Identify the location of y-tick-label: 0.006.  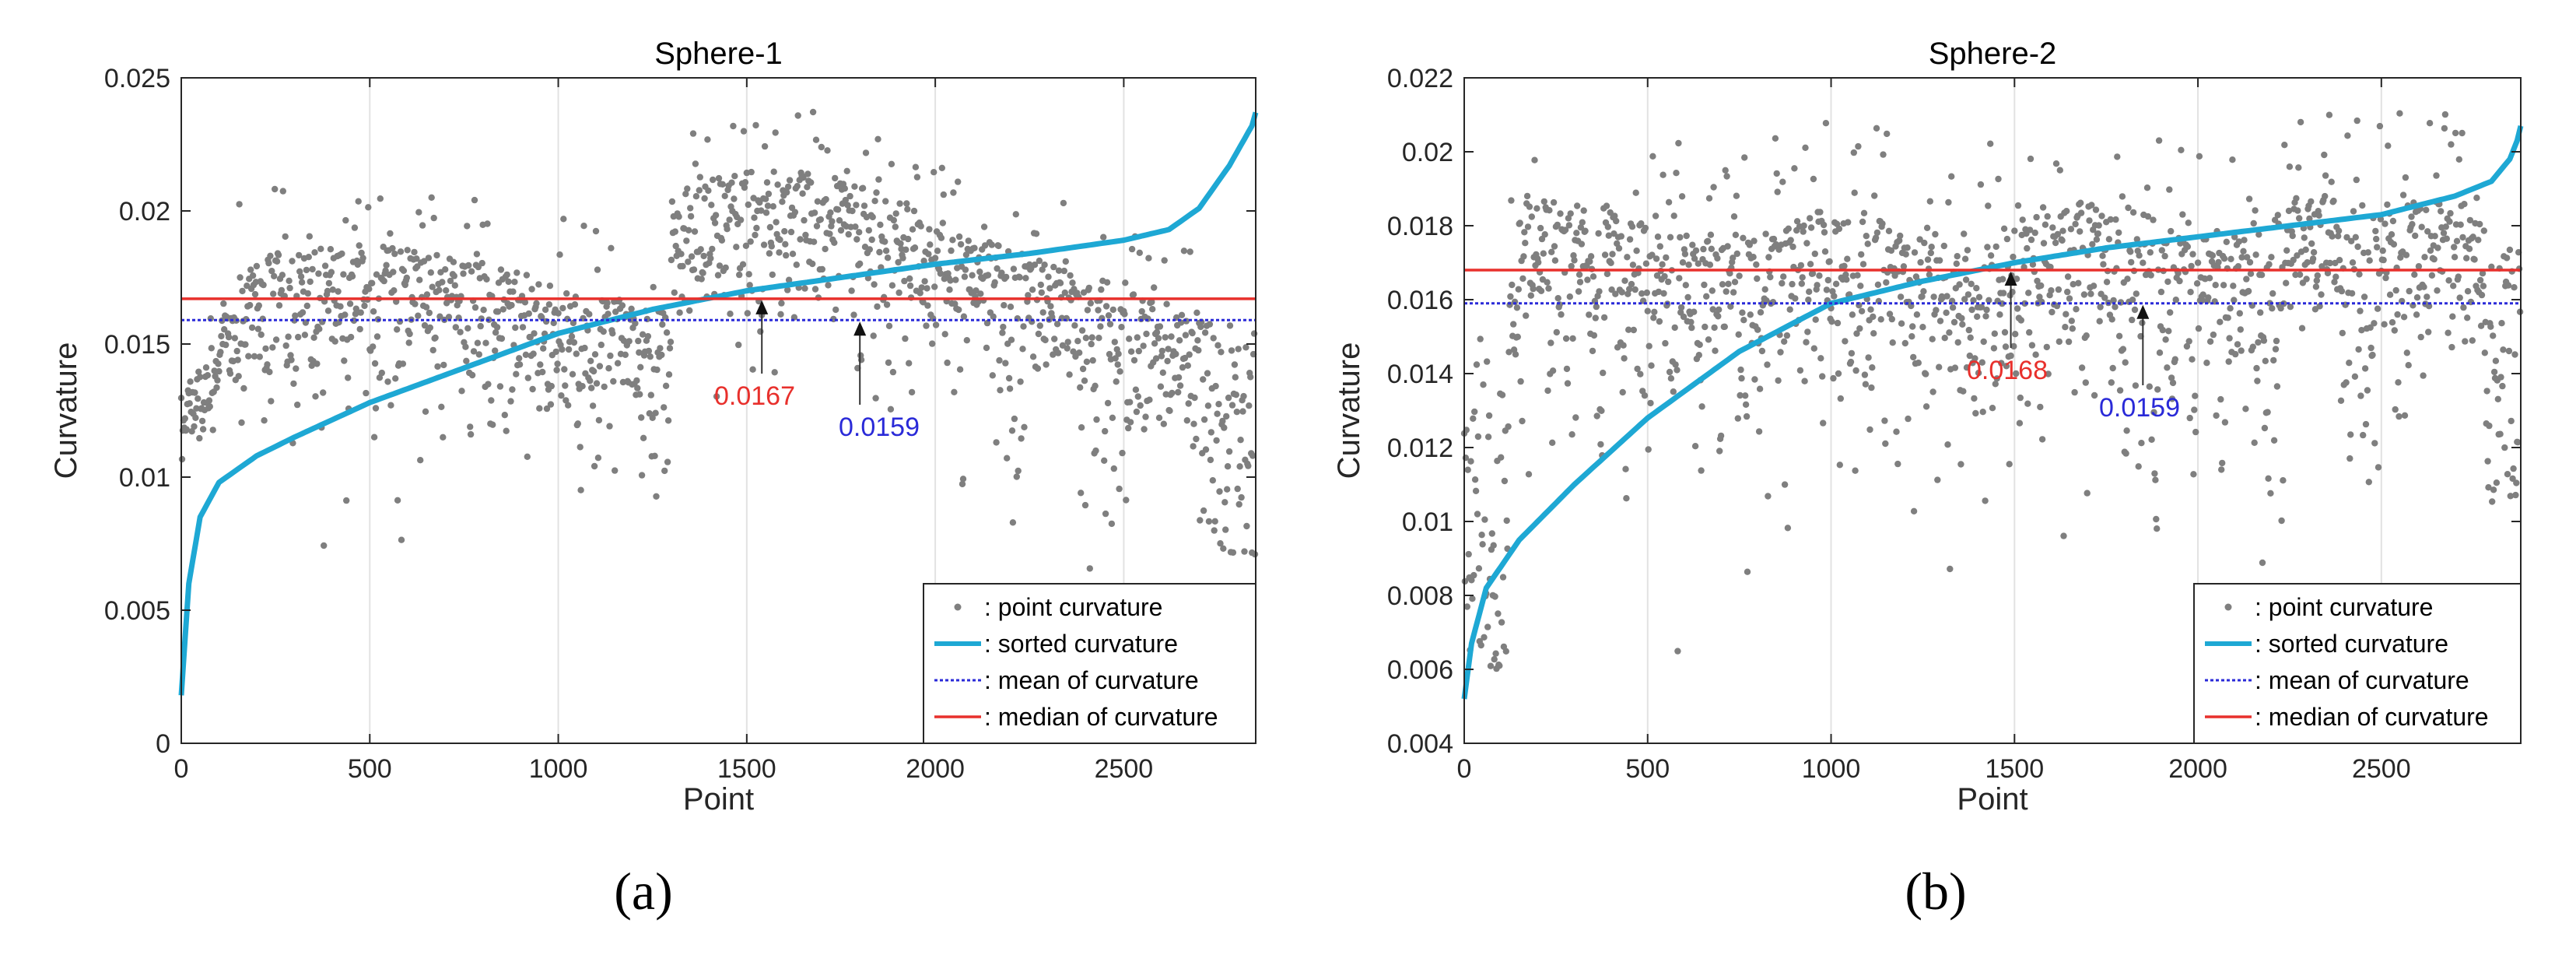
(1420, 670).